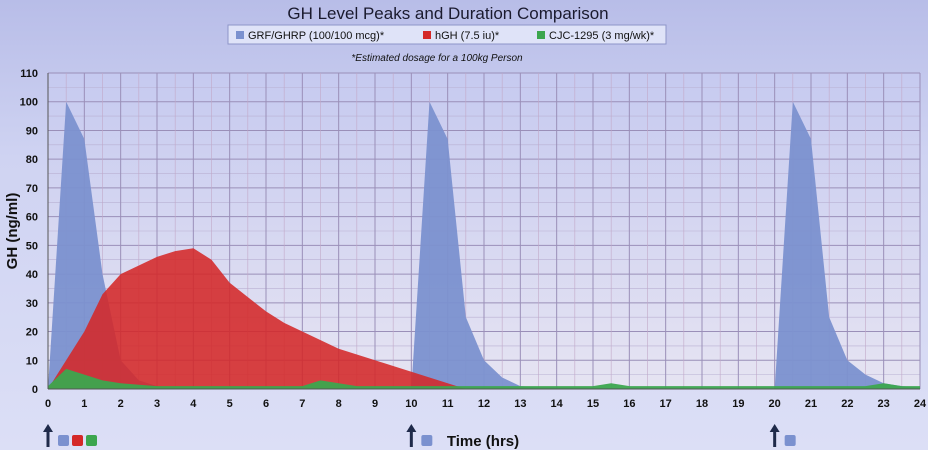  What do you see at coordinates (12, 231) in the screenshot?
I see `y-axis-title: GH (ng/ml)` at bounding box center [12, 231].